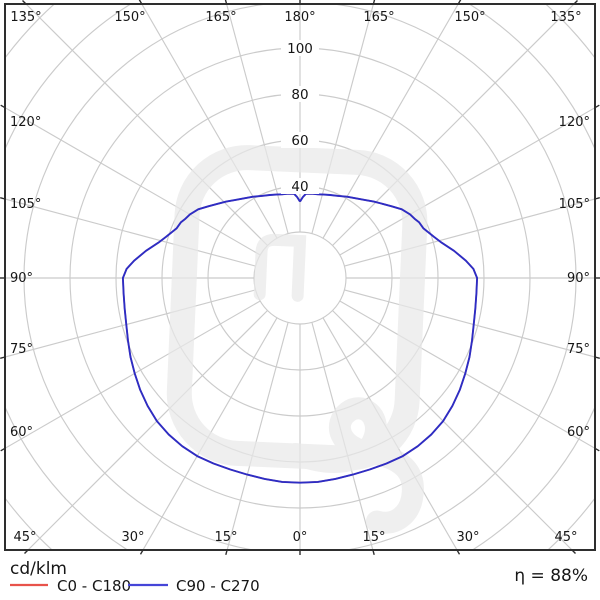  What do you see at coordinates (299, 17) in the screenshot?
I see `angle-label-top: 180°` at bounding box center [299, 17].